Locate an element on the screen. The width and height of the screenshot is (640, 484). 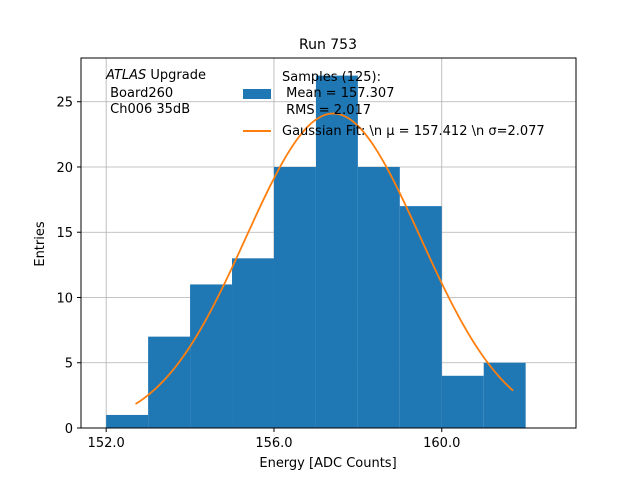
annotation-line-2: Board260 is located at coordinates (139, 93).